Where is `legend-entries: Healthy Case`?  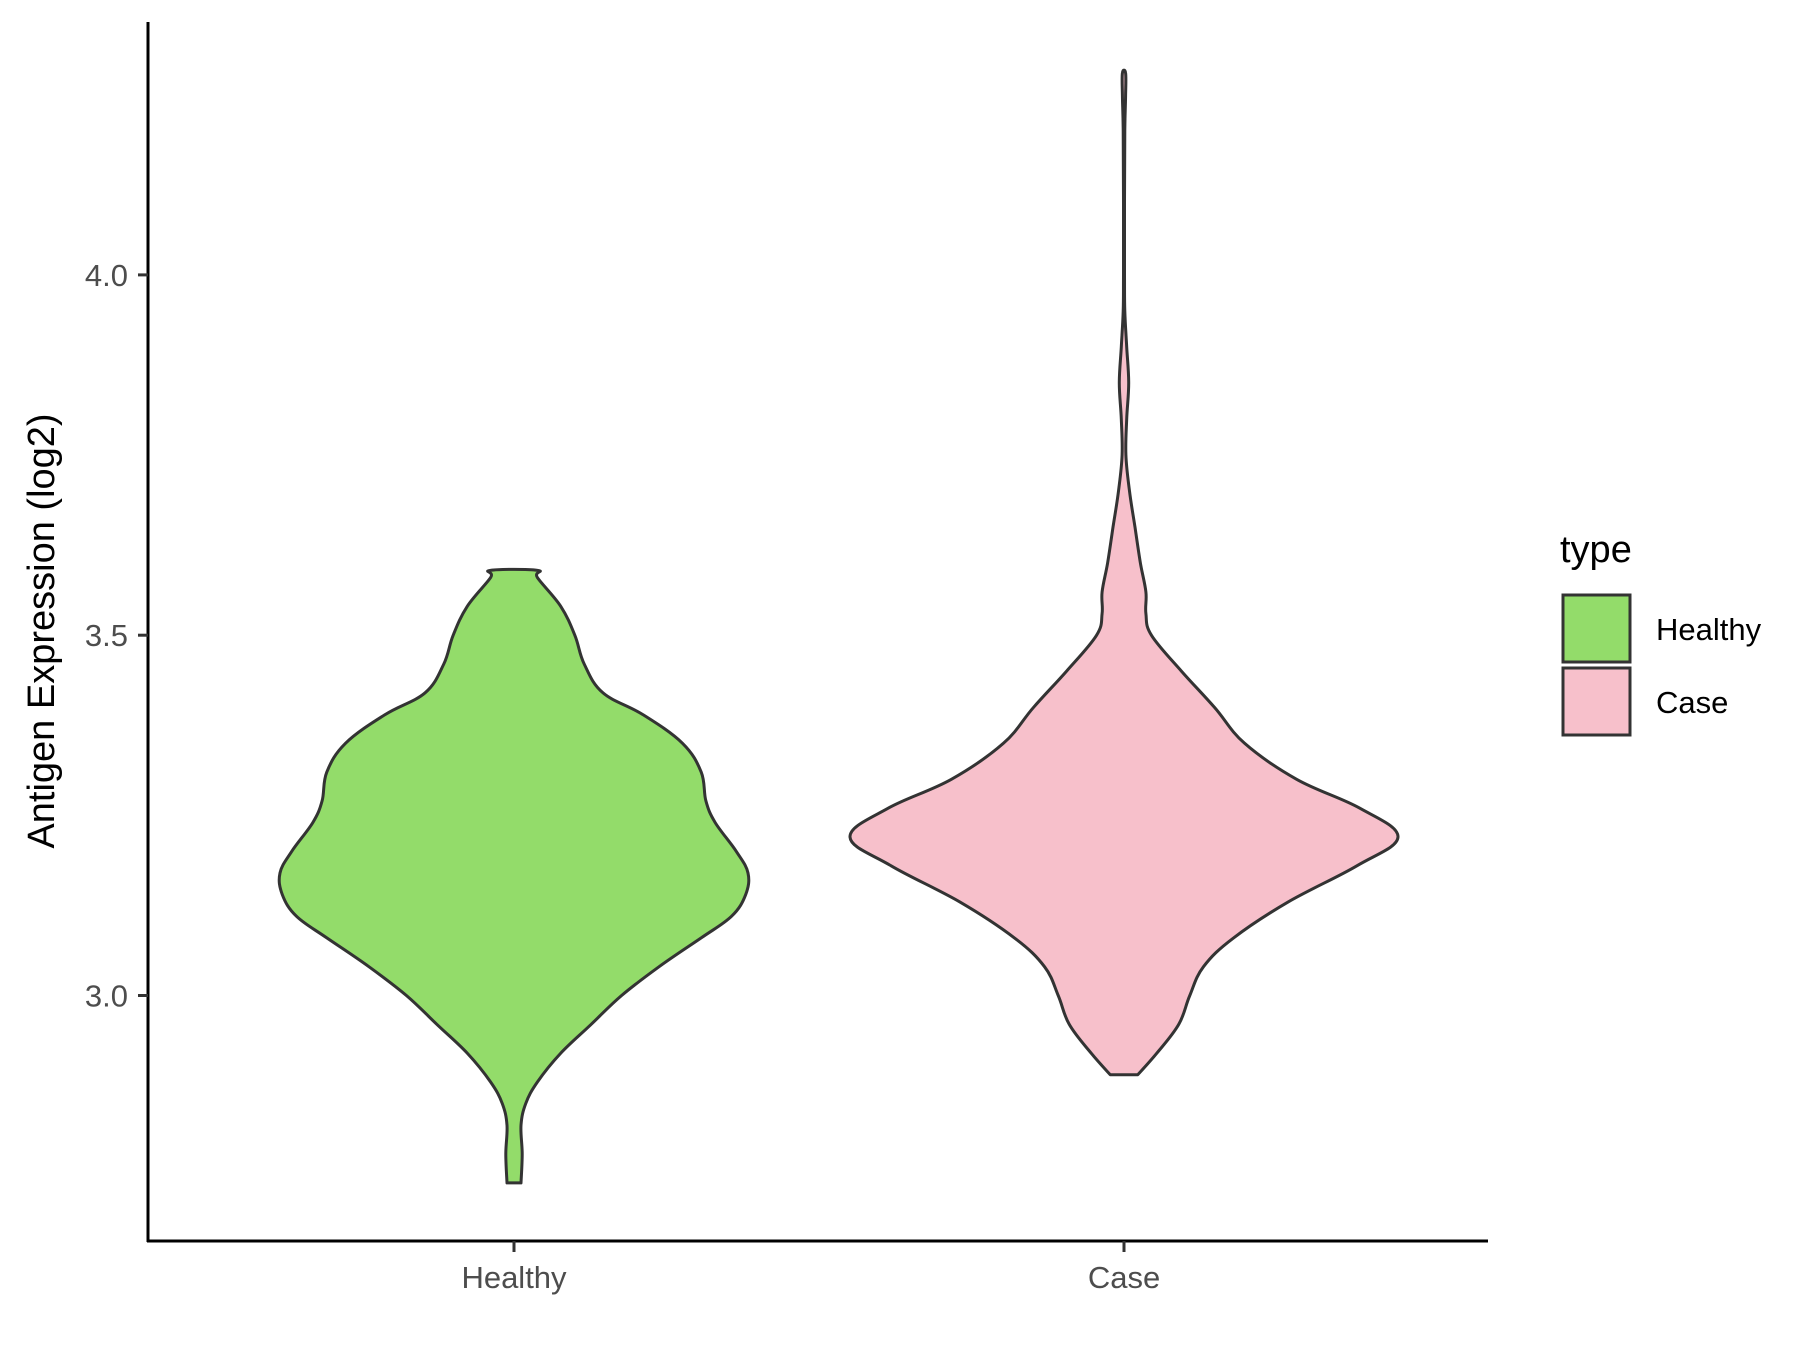 legend-entries: Healthy Case is located at coordinates (1661, 665).